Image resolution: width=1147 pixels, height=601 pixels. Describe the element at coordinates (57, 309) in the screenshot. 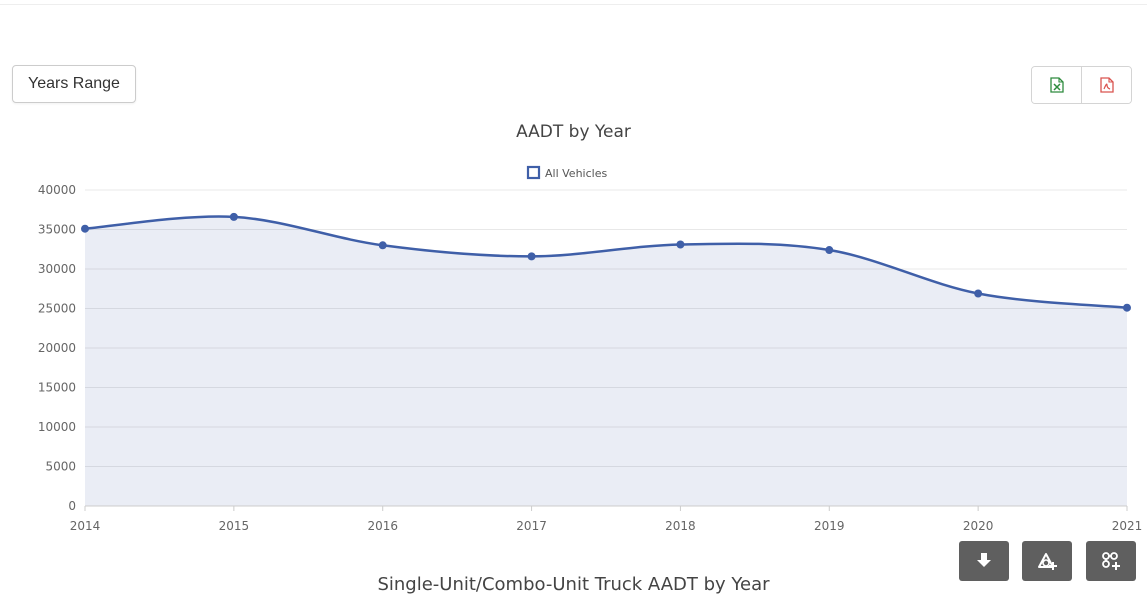

I see `y-tick-label-5: 25000` at that location.